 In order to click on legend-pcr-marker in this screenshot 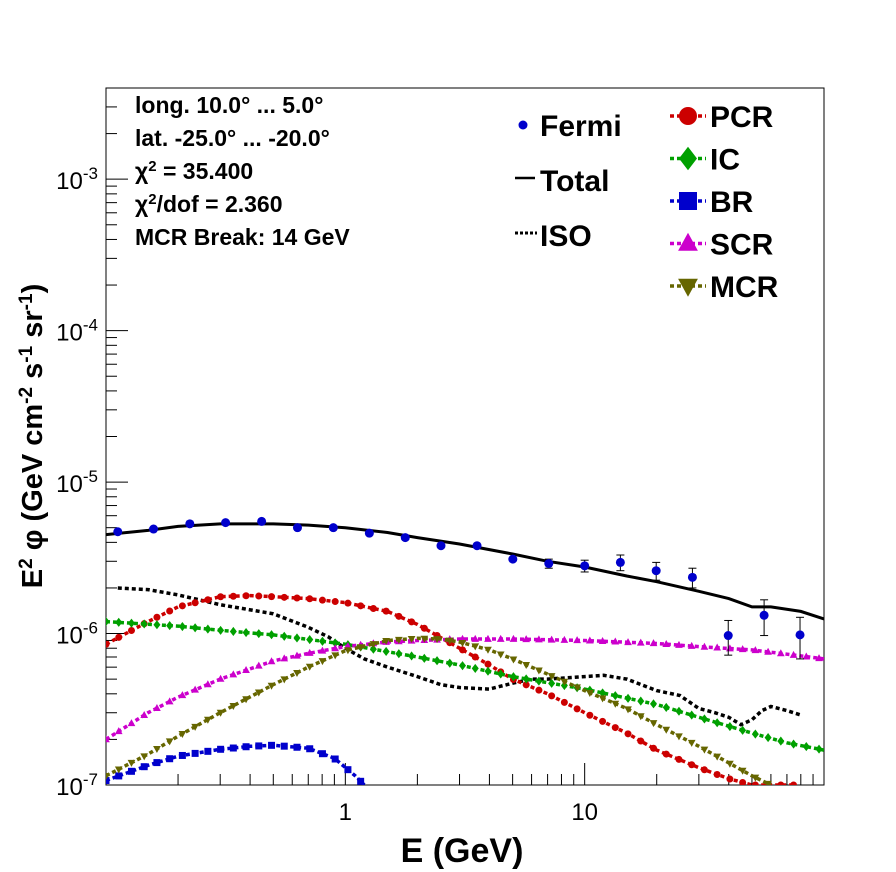, I will do `click(688, 116)`.